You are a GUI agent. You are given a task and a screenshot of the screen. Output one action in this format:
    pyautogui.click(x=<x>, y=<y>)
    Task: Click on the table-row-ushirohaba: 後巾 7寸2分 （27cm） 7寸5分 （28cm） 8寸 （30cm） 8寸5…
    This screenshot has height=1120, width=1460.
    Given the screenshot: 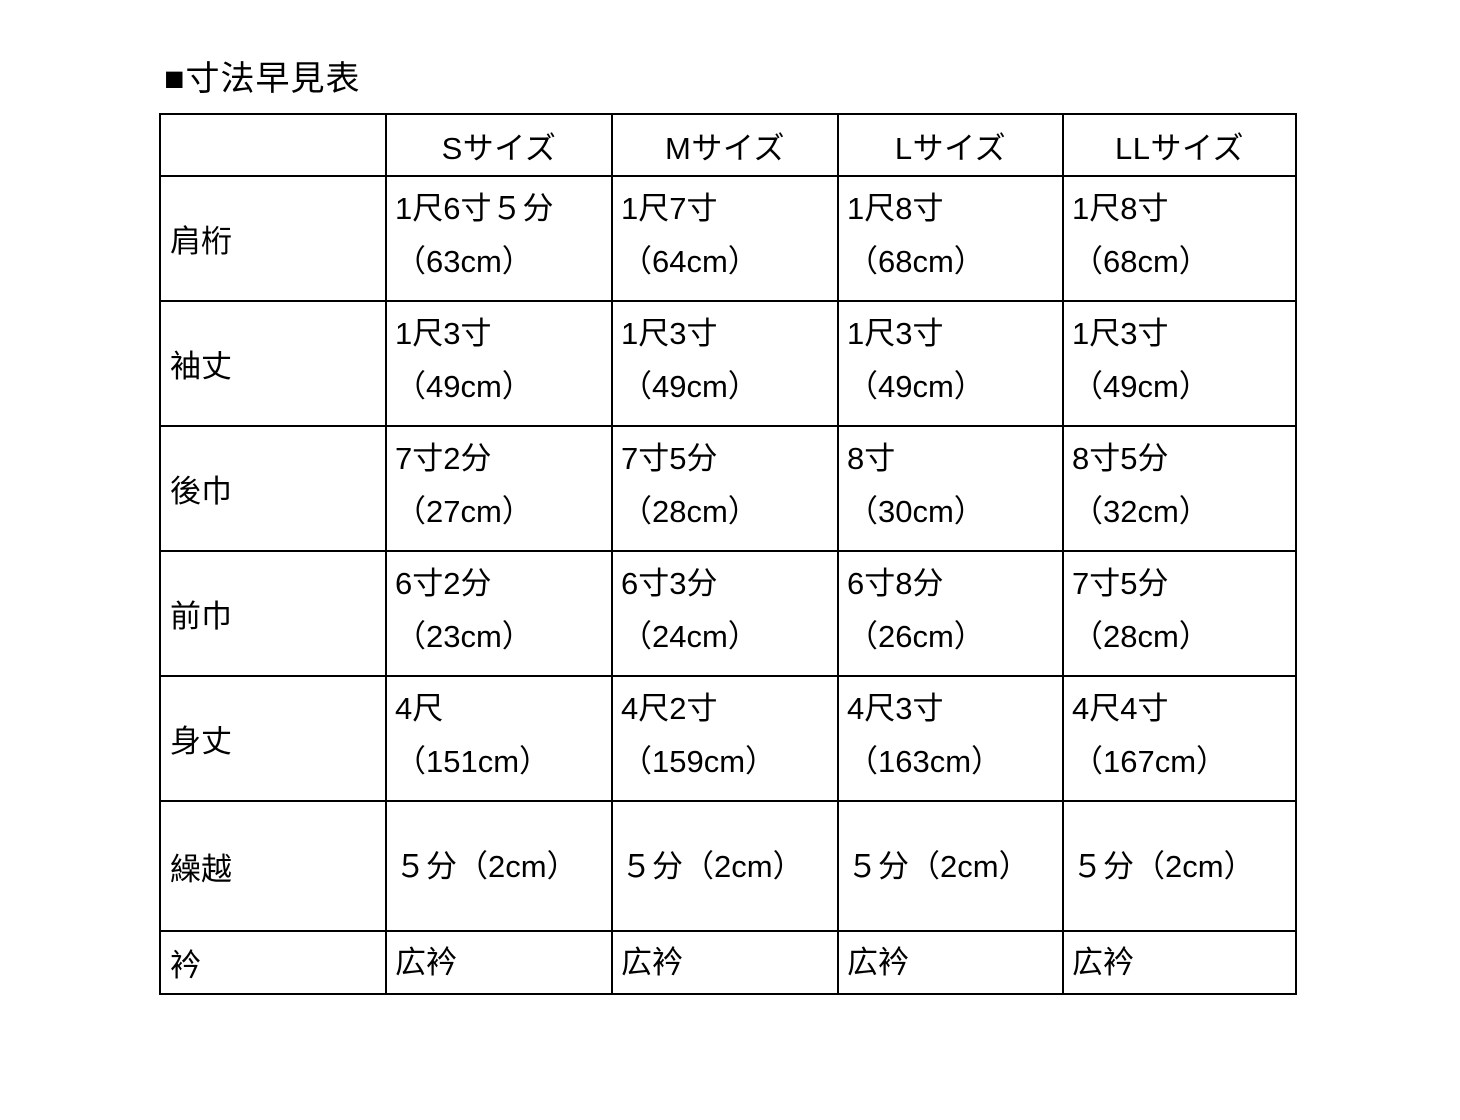 What is the action you would take?
    pyautogui.click(x=728, y=488)
    